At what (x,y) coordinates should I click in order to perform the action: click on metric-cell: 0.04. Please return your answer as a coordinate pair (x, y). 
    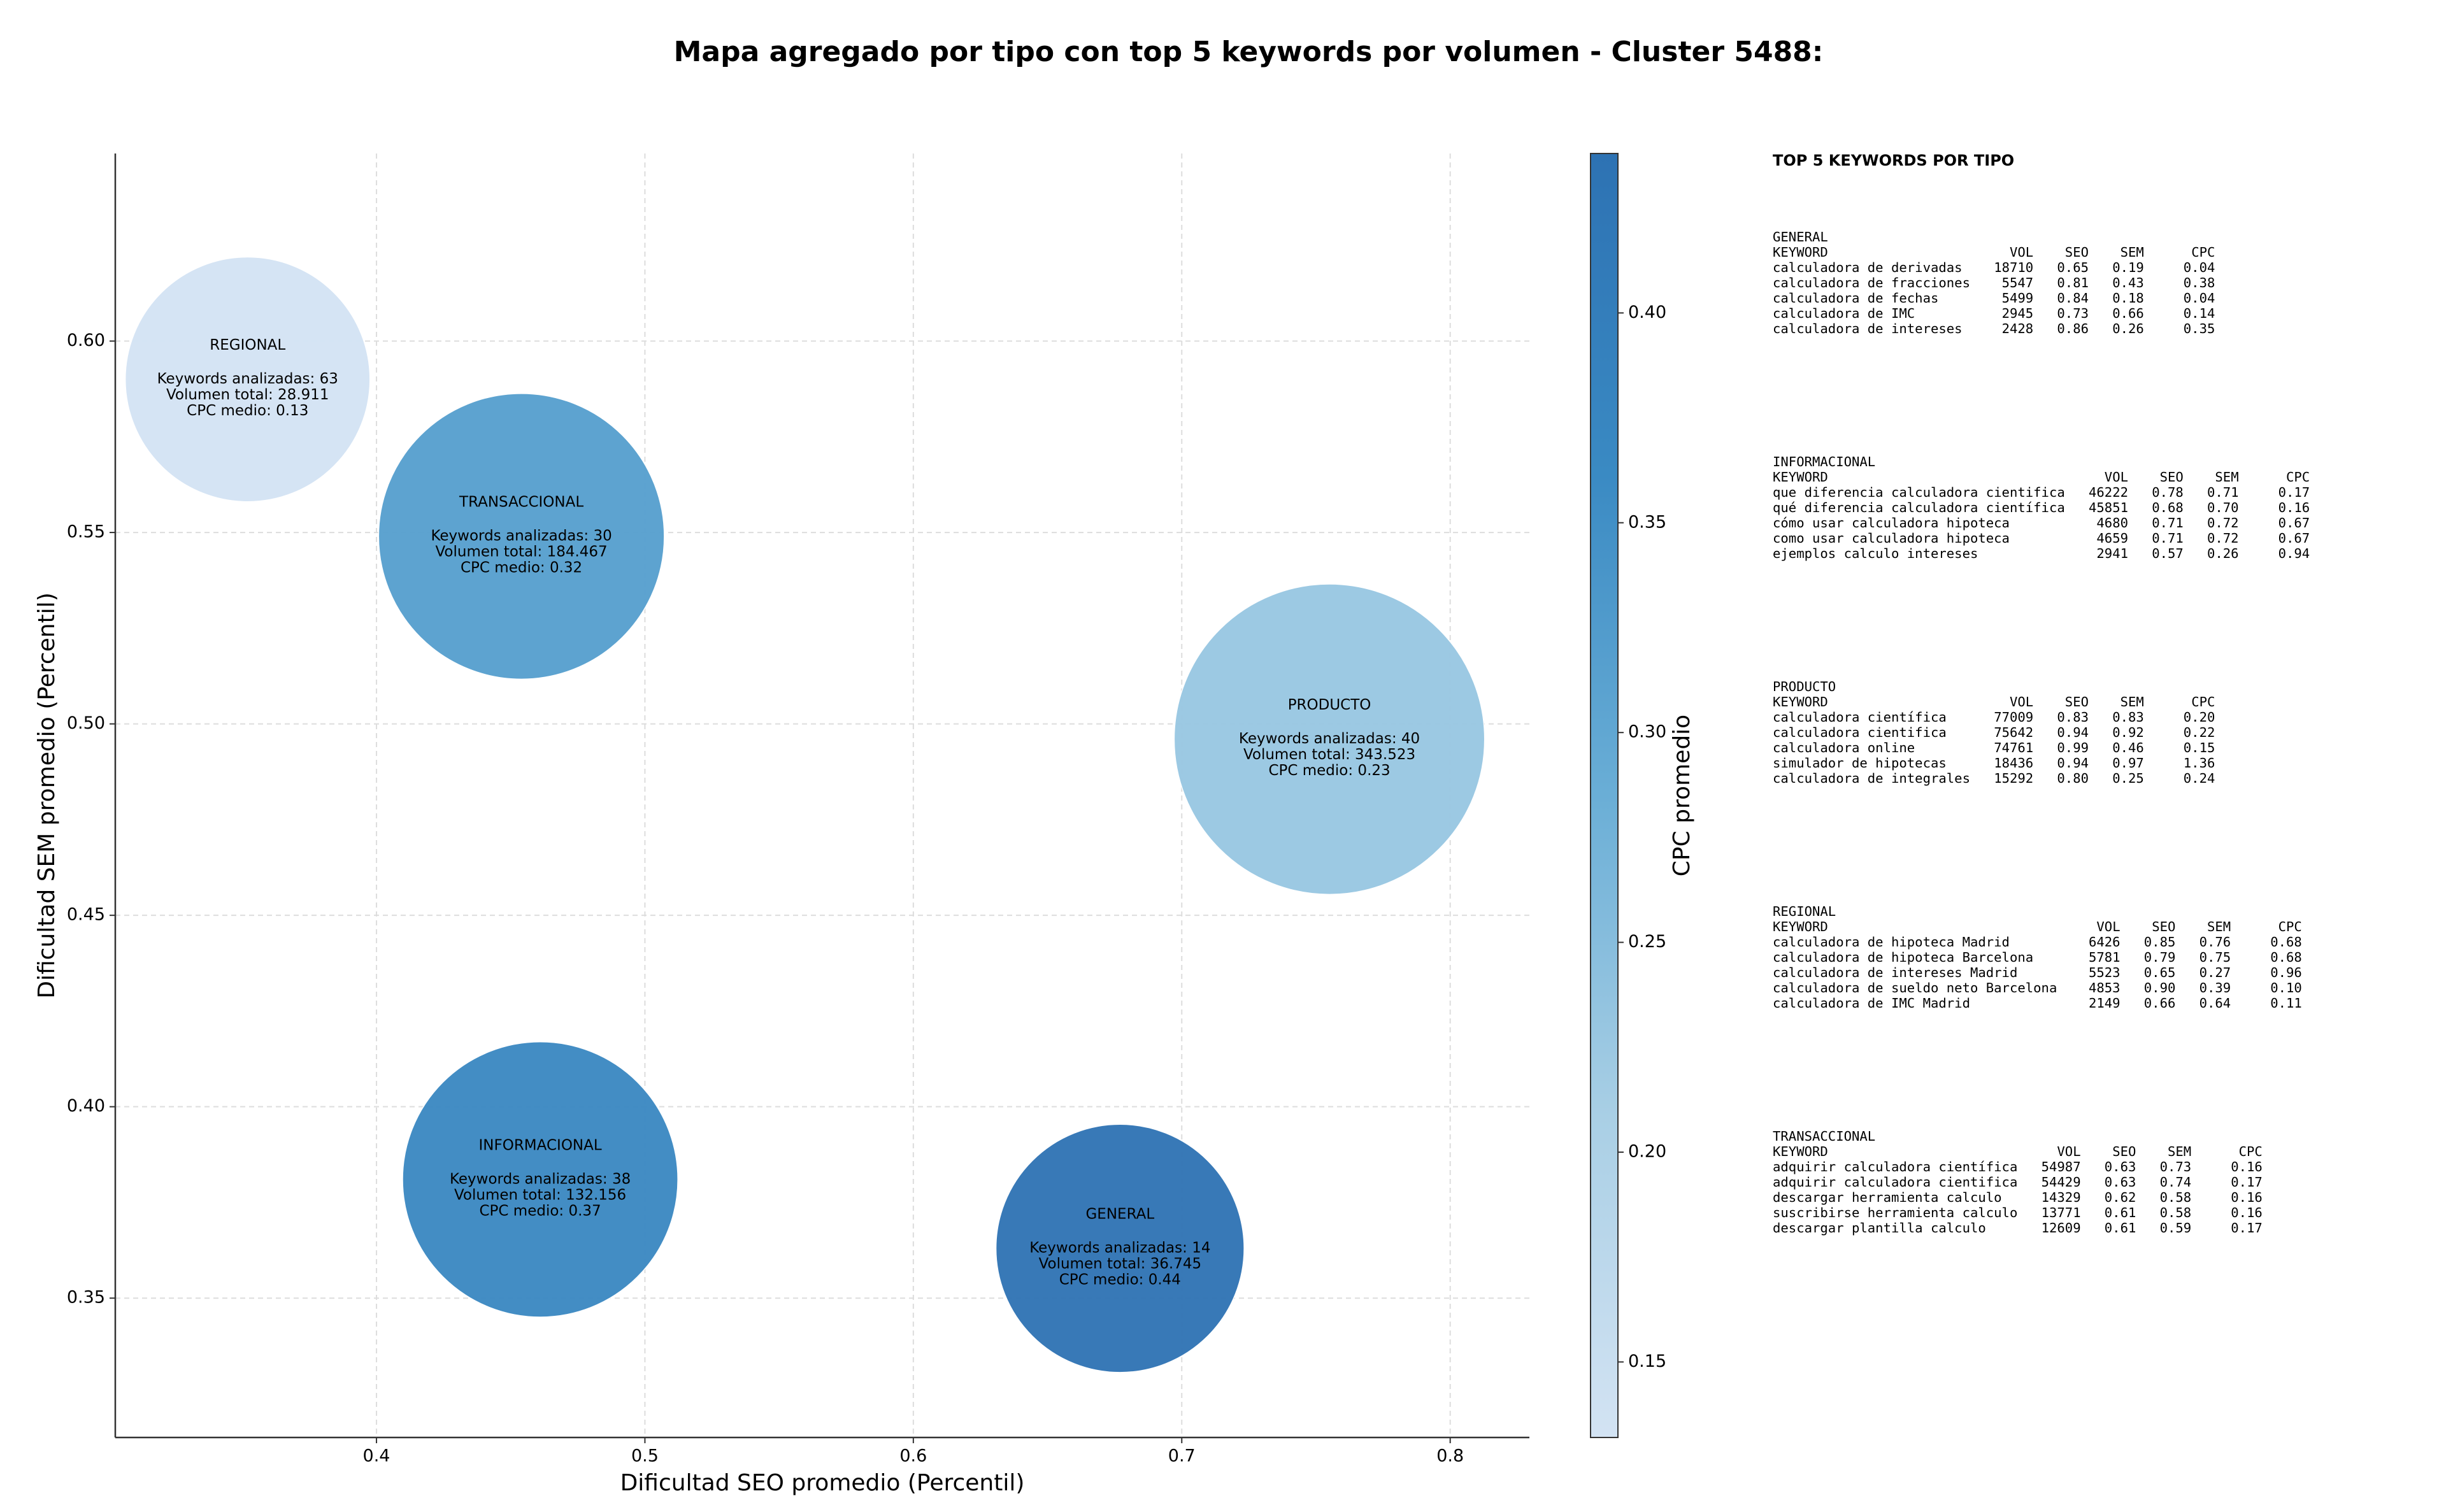
    Looking at the image, I should click on (2199, 298).